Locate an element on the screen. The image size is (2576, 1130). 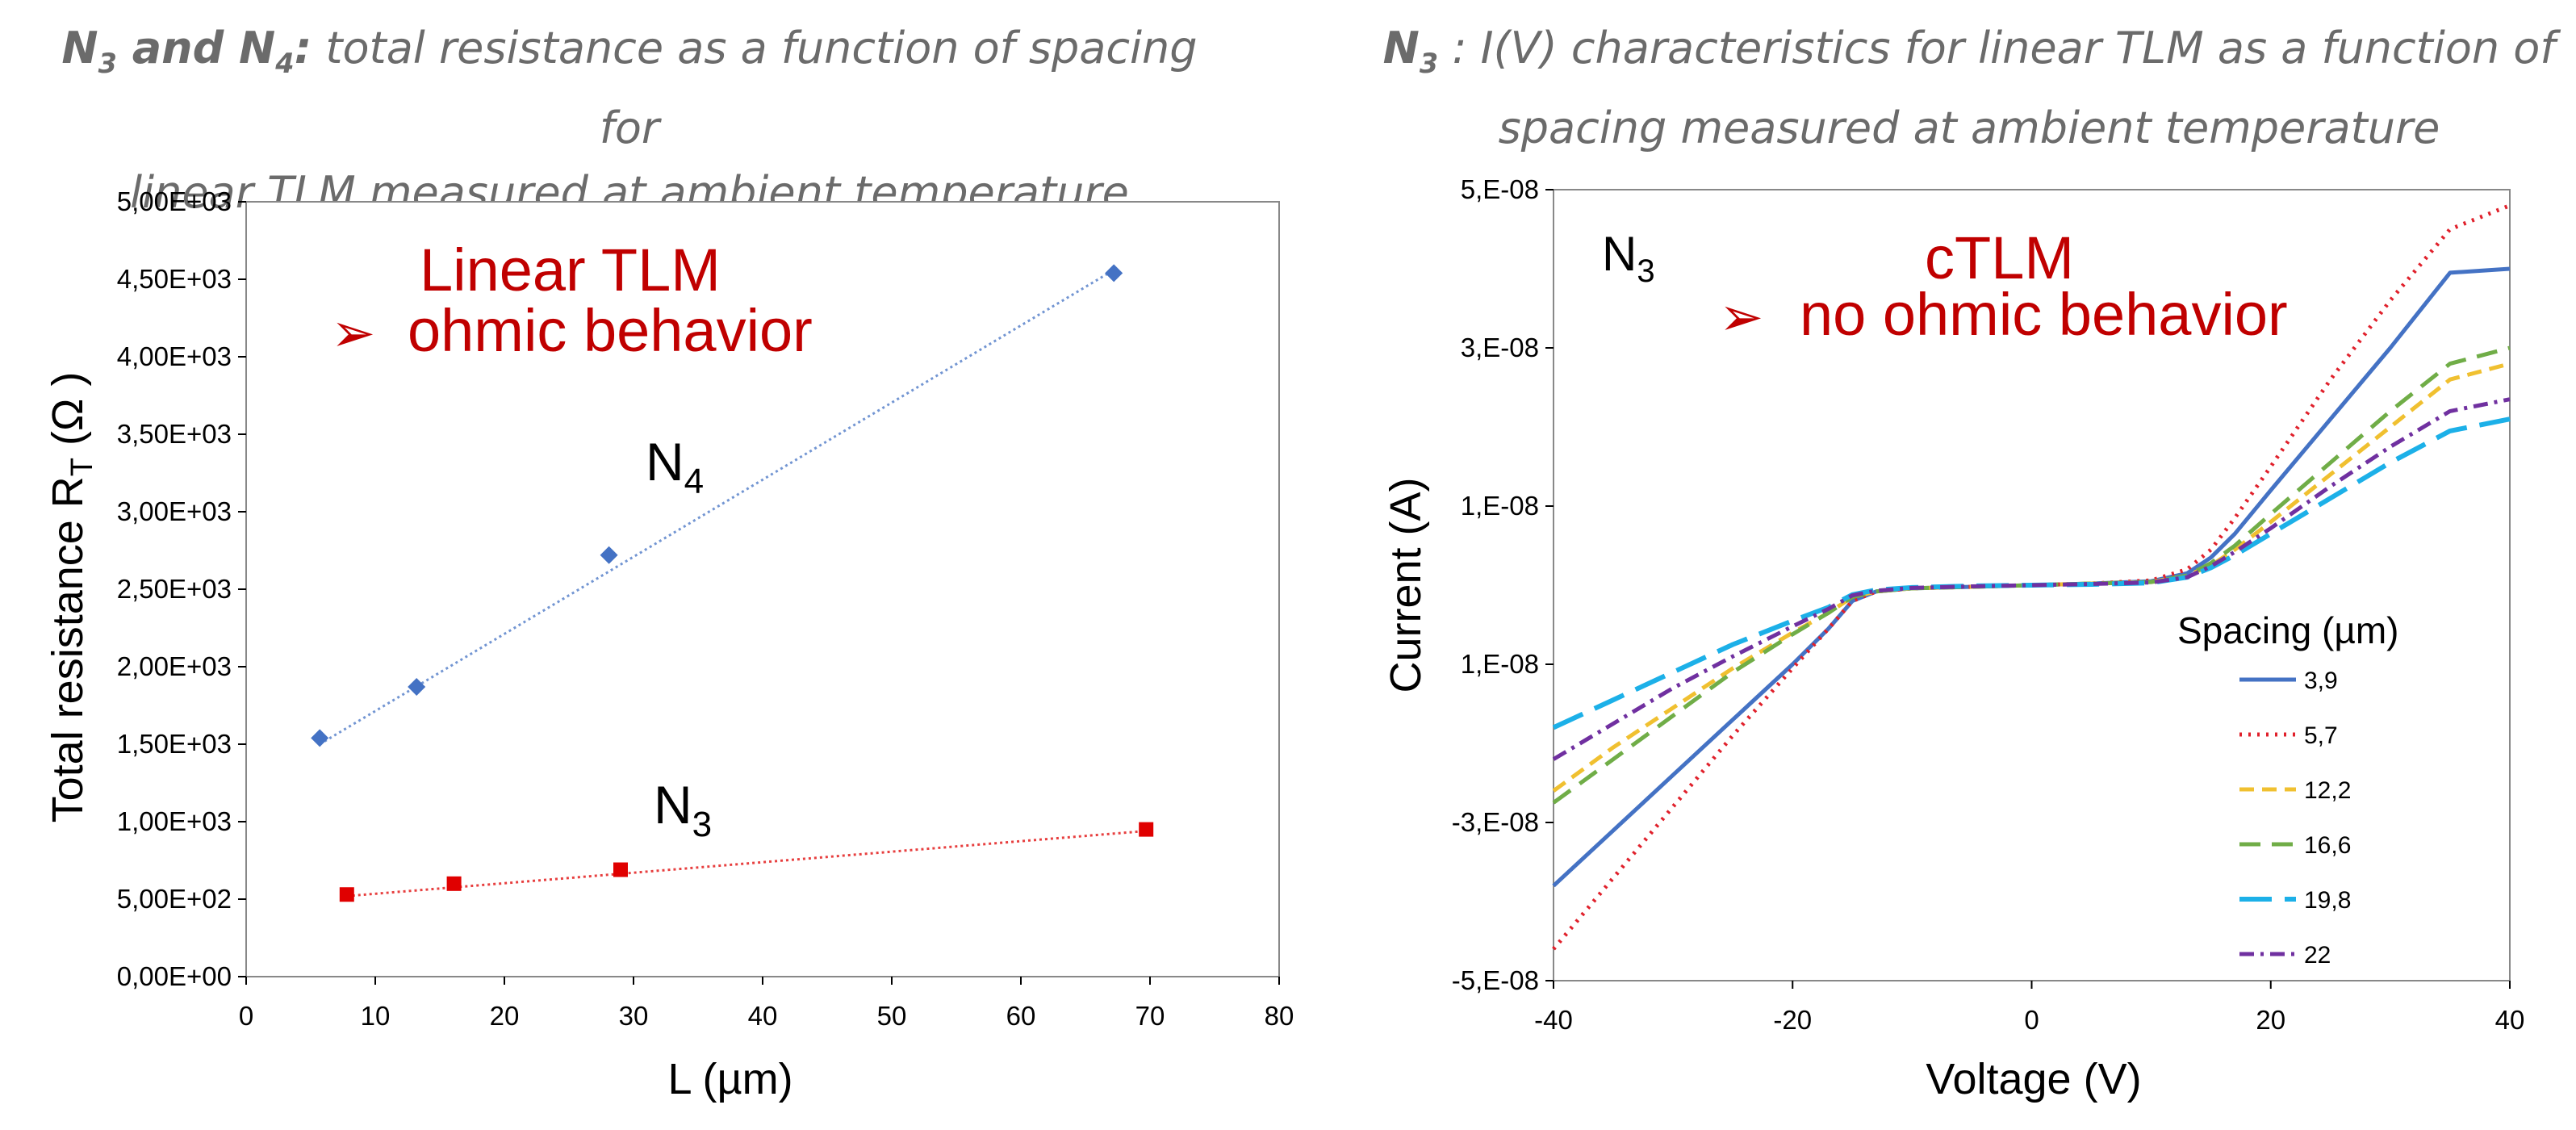
left-y-tick-label: 2,50E+03 is located at coordinates (174, 589).